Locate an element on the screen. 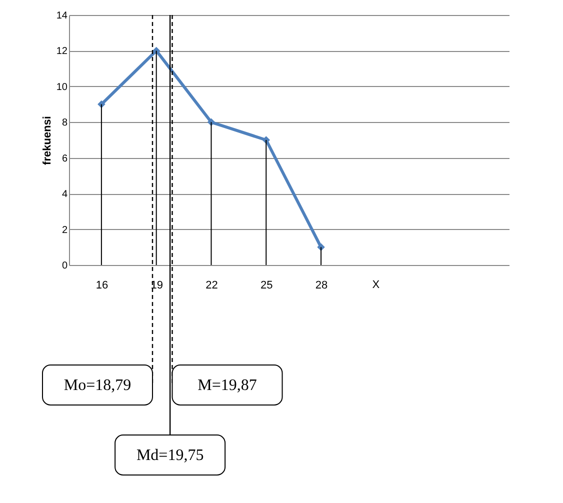 The height and width of the screenshot is (503, 563). x-tick-label: 28 is located at coordinates (321, 286).